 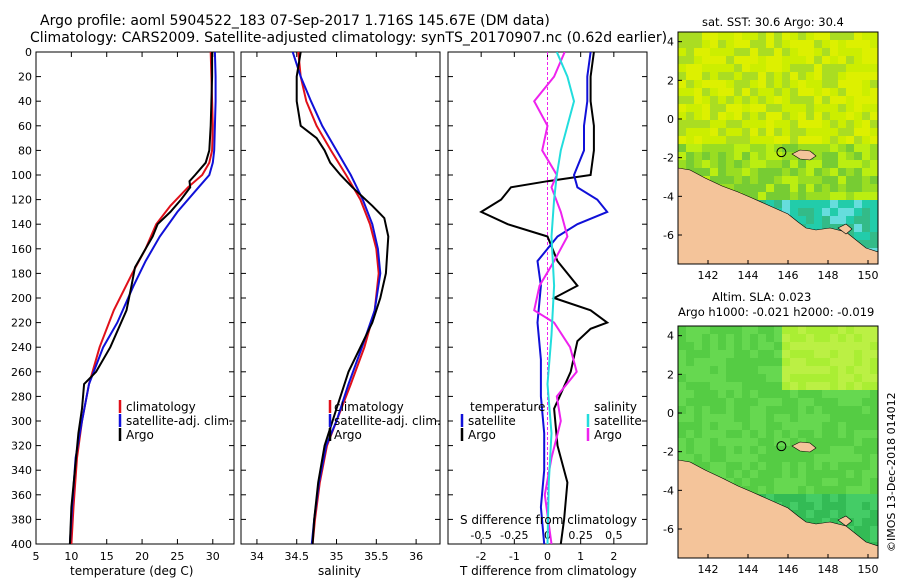 What do you see at coordinates (608, 435) in the screenshot?
I see `legend-sal-argo-label: Argo` at bounding box center [608, 435].